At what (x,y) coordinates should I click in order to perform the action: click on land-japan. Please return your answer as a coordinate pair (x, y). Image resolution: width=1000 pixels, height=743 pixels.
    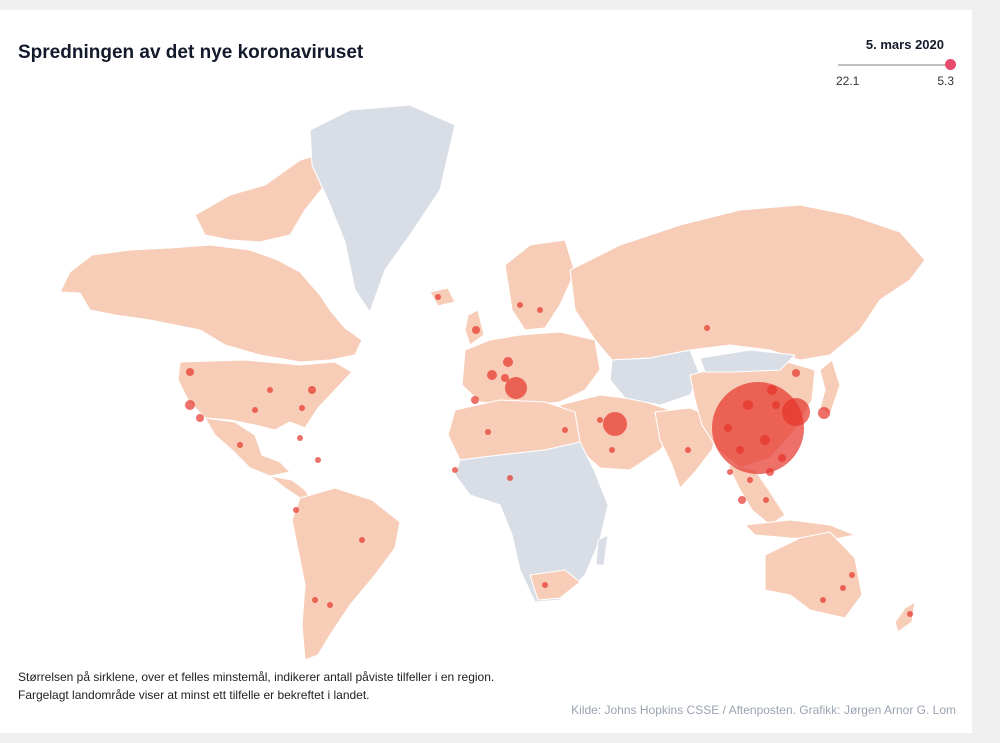
    Looking at the image, I should click on (830, 387).